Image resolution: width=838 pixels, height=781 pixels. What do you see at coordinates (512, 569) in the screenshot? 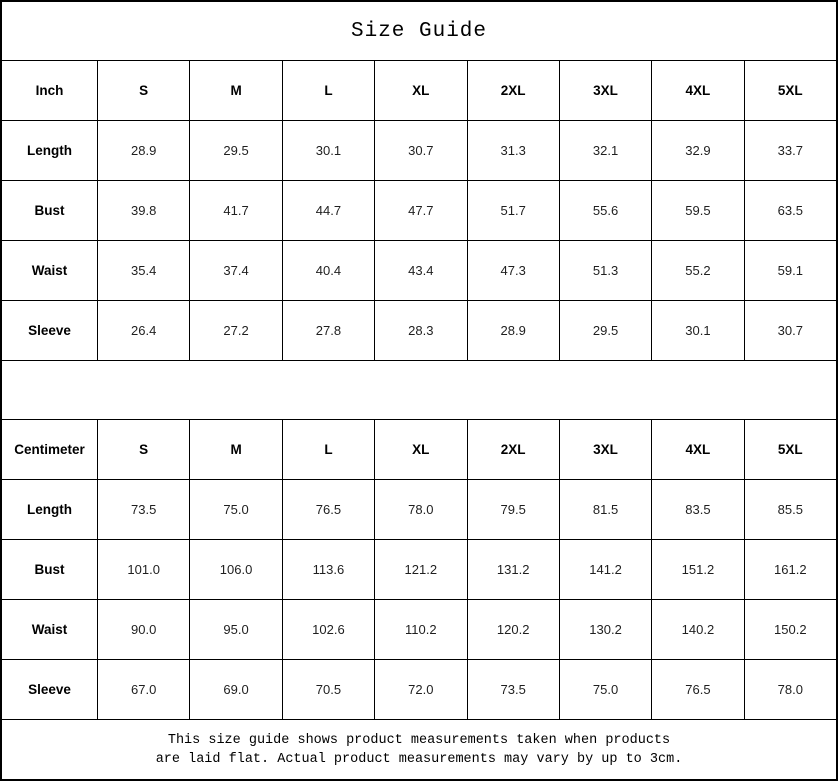
I see `measurement-value-cell: 131.2` at bounding box center [512, 569].